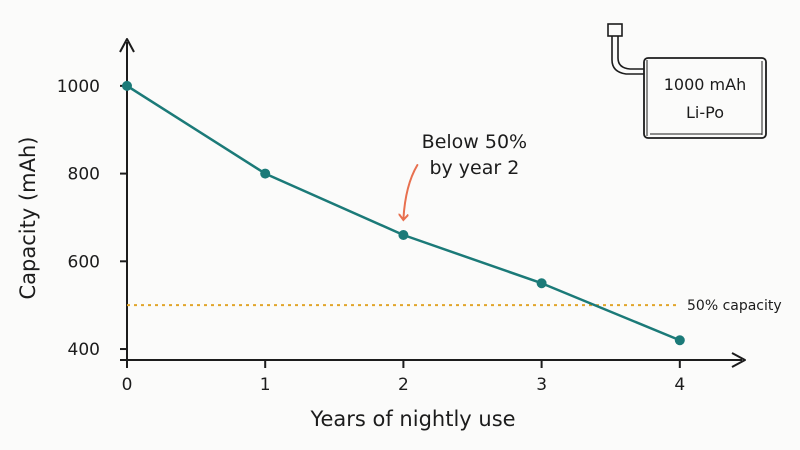 Image resolution: width=800 pixels, height=450 pixels. I want to click on annotation-line-1: Below 50%, so click(474, 142).